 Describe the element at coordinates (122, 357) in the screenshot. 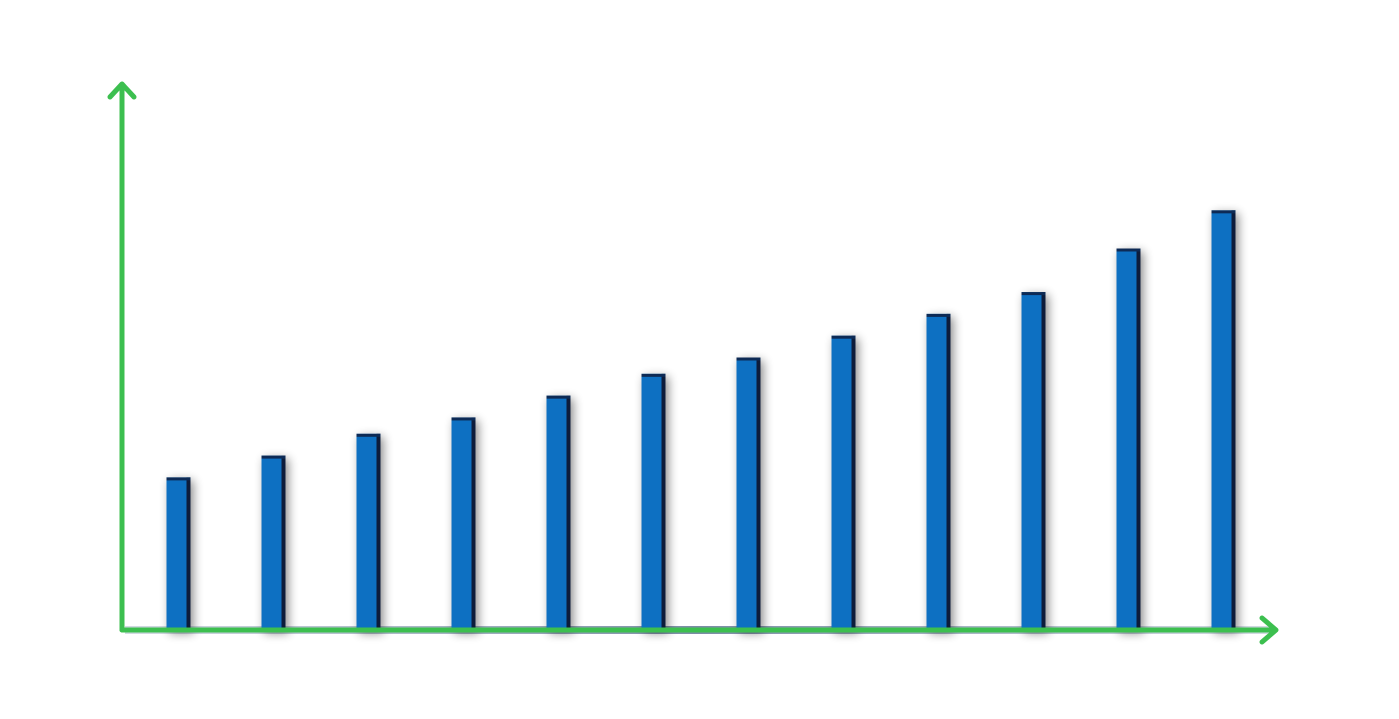

I see `y-axis` at that location.